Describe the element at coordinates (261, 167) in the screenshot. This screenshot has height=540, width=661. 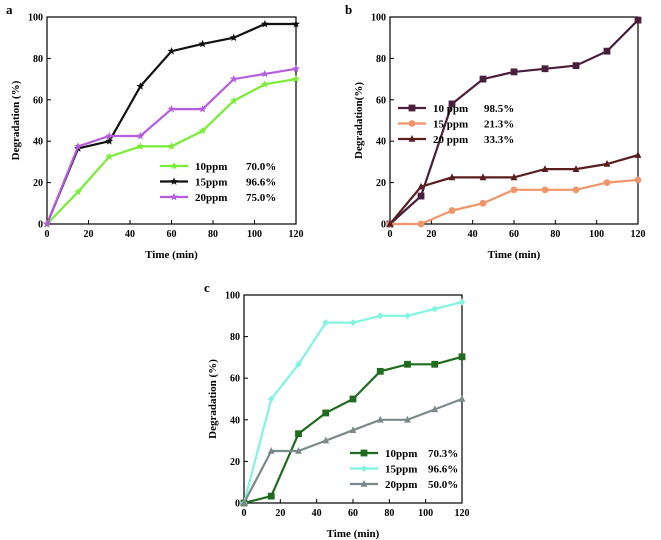
I see `legend-value: 70.0%` at that location.